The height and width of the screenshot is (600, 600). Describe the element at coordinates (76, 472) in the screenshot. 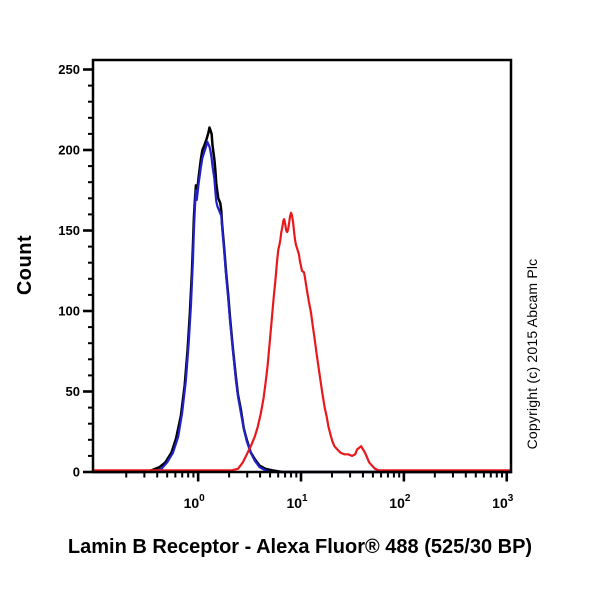

I see `y-tick-label-0: 0` at that location.